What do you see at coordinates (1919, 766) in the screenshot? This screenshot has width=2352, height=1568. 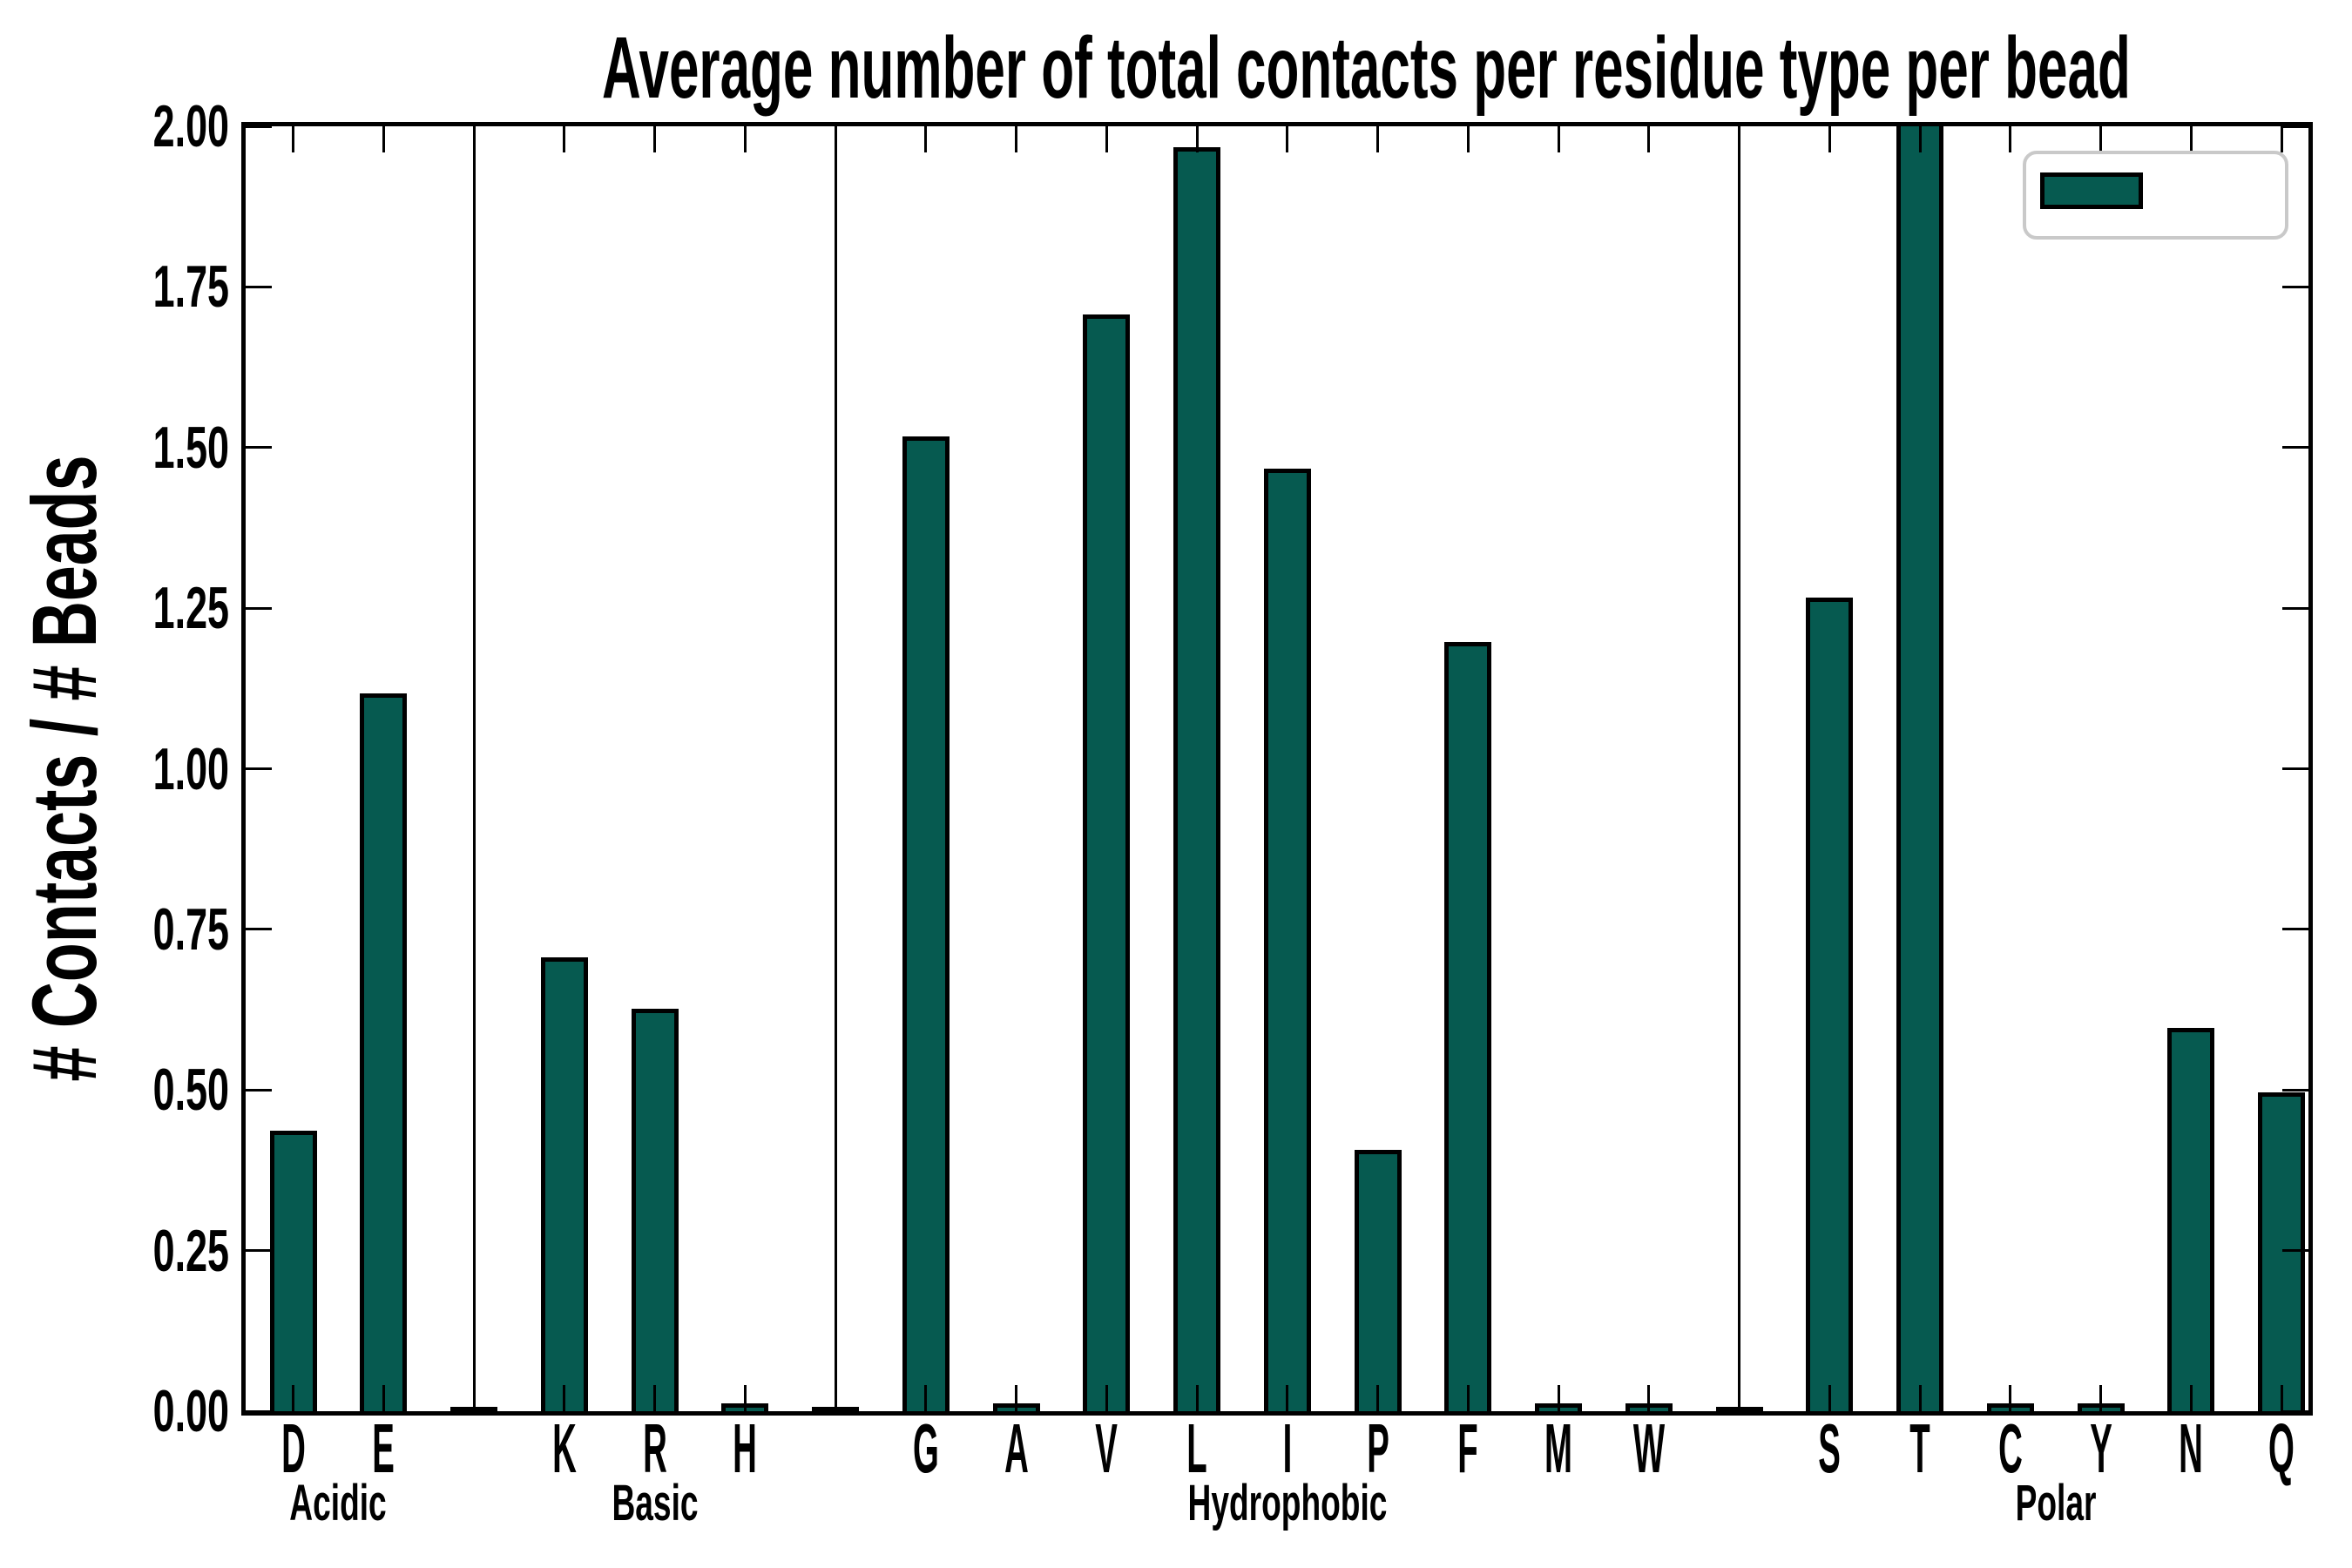 I see `bar-T` at bounding box center [1919, 766].